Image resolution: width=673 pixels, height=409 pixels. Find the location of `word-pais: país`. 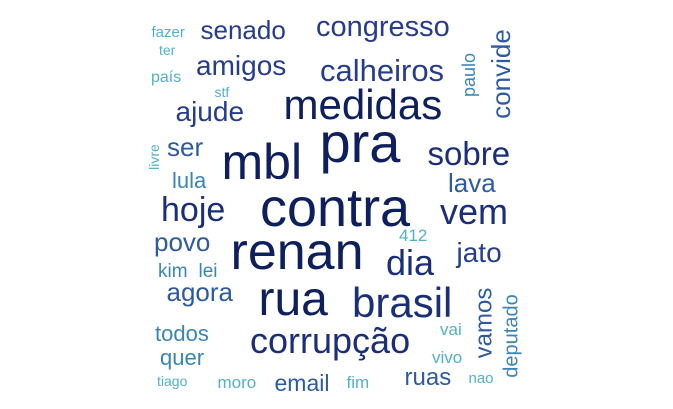

word-pais: país is located at coordinates (166, 77).